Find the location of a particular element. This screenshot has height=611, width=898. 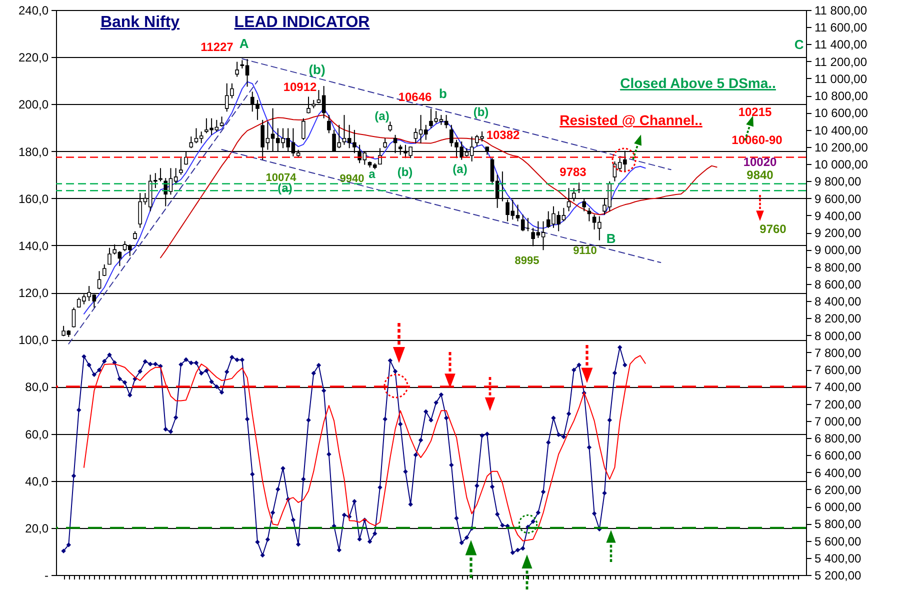

y2-tick-label: 11 800,00 is located at coordinates (841, 11).